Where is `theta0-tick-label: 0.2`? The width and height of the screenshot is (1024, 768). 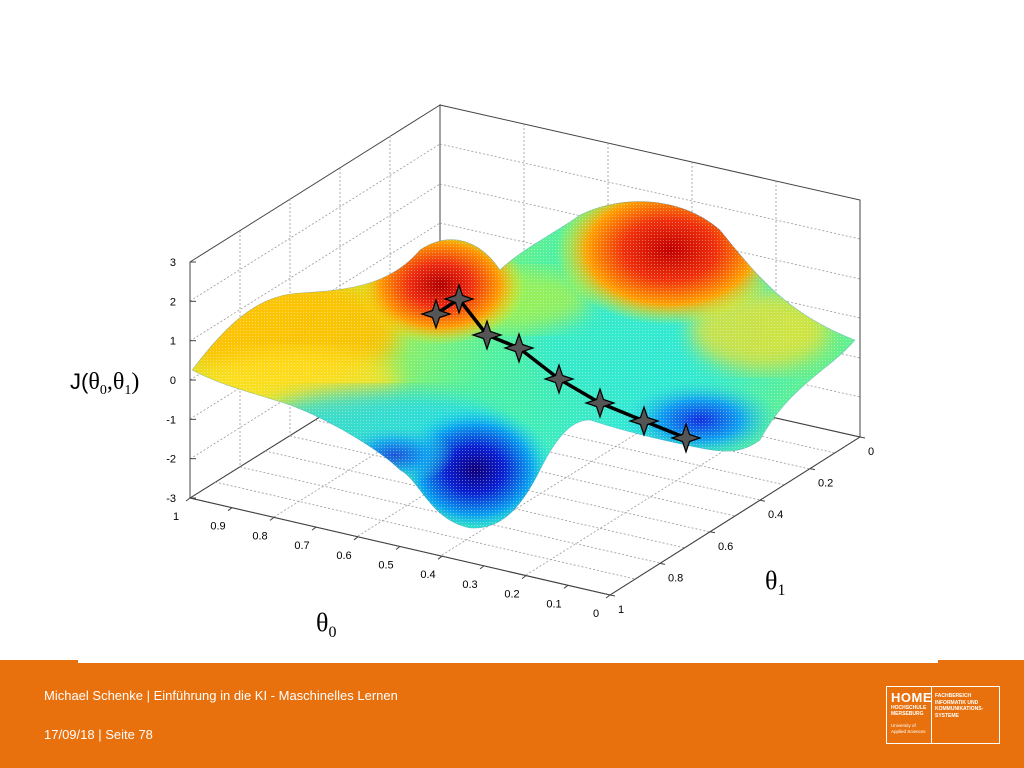 theta0-tick-label: 0.2 is located at coordinates (511, 595).